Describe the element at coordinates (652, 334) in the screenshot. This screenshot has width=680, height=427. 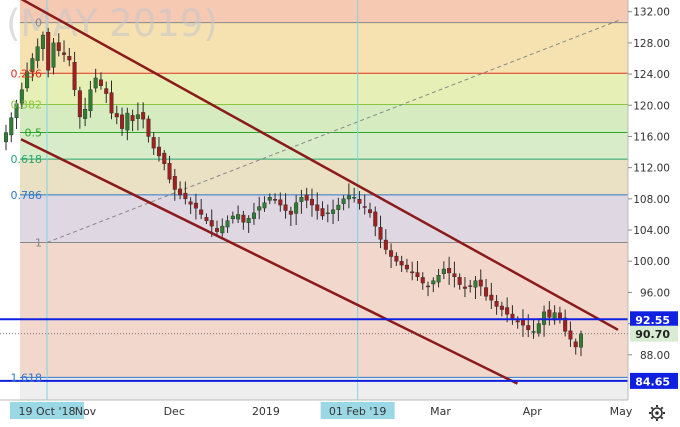
I see `last-price-badge-label: 90.70` at that location.